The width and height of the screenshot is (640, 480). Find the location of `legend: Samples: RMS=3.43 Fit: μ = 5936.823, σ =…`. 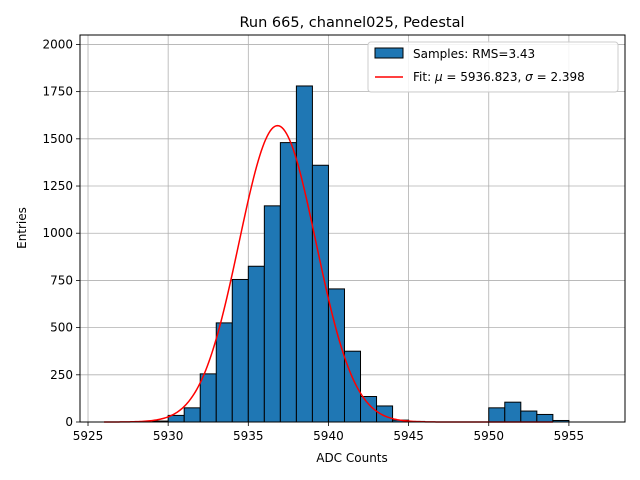

legend: Samples: RMS=3.43 Fit: μ = 5936.823, σ =… is located at coordinates (493, 67).